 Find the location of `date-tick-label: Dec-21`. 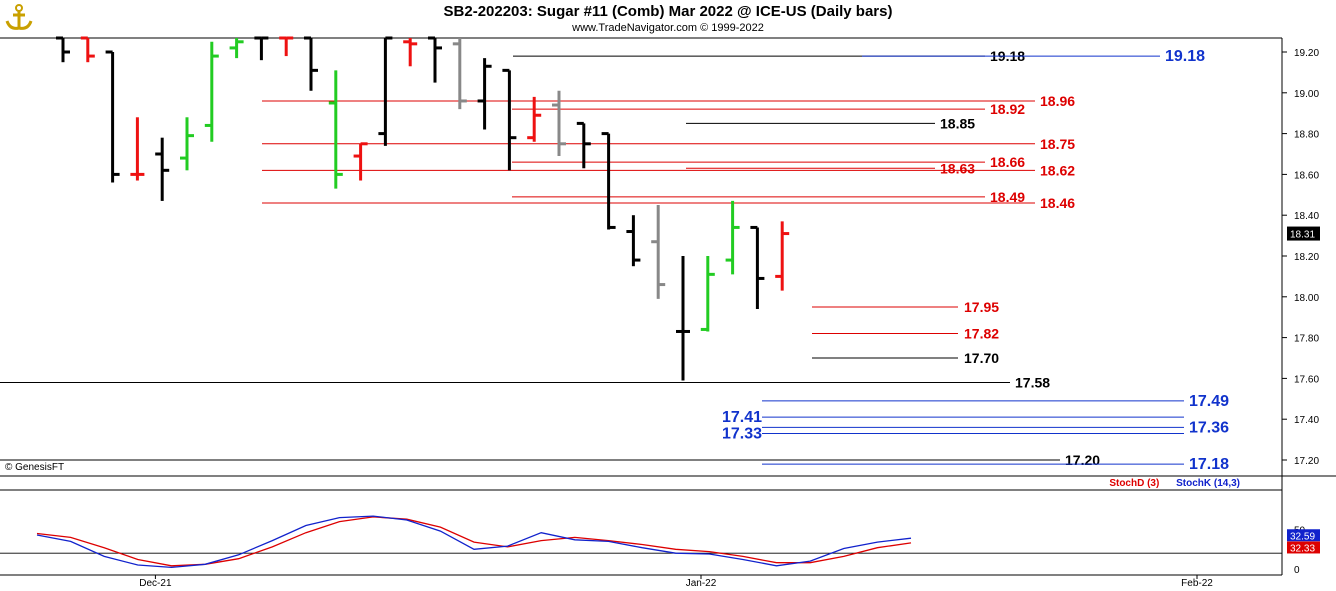

date-tick-label: Dec-21 is located at coordinates (155, 583).